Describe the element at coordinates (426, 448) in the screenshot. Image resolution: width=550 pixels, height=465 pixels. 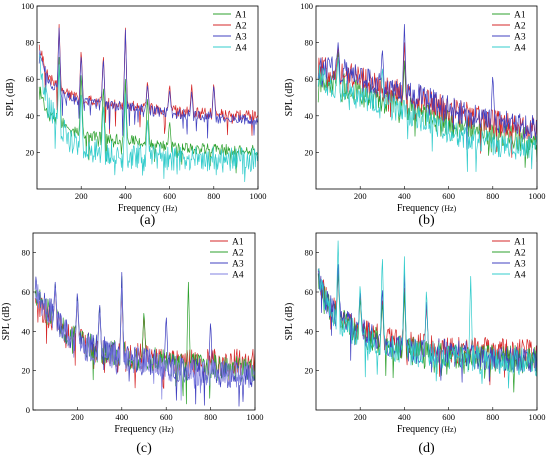
I see `panel-label: (d)` at that location.